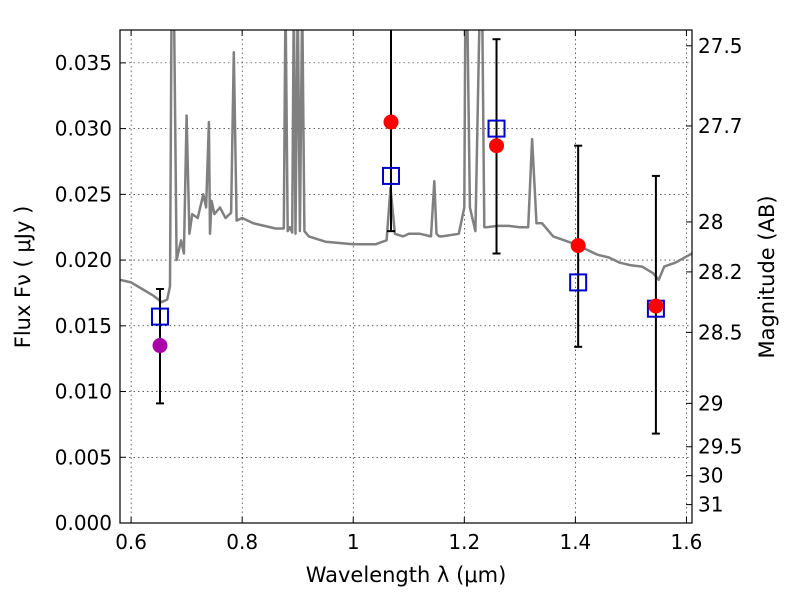 This screenshot has width=800, height=600. Describe the element at coordinates (464, 542) in the screenshot. I see `x-tick-label: 1.2` at that location.